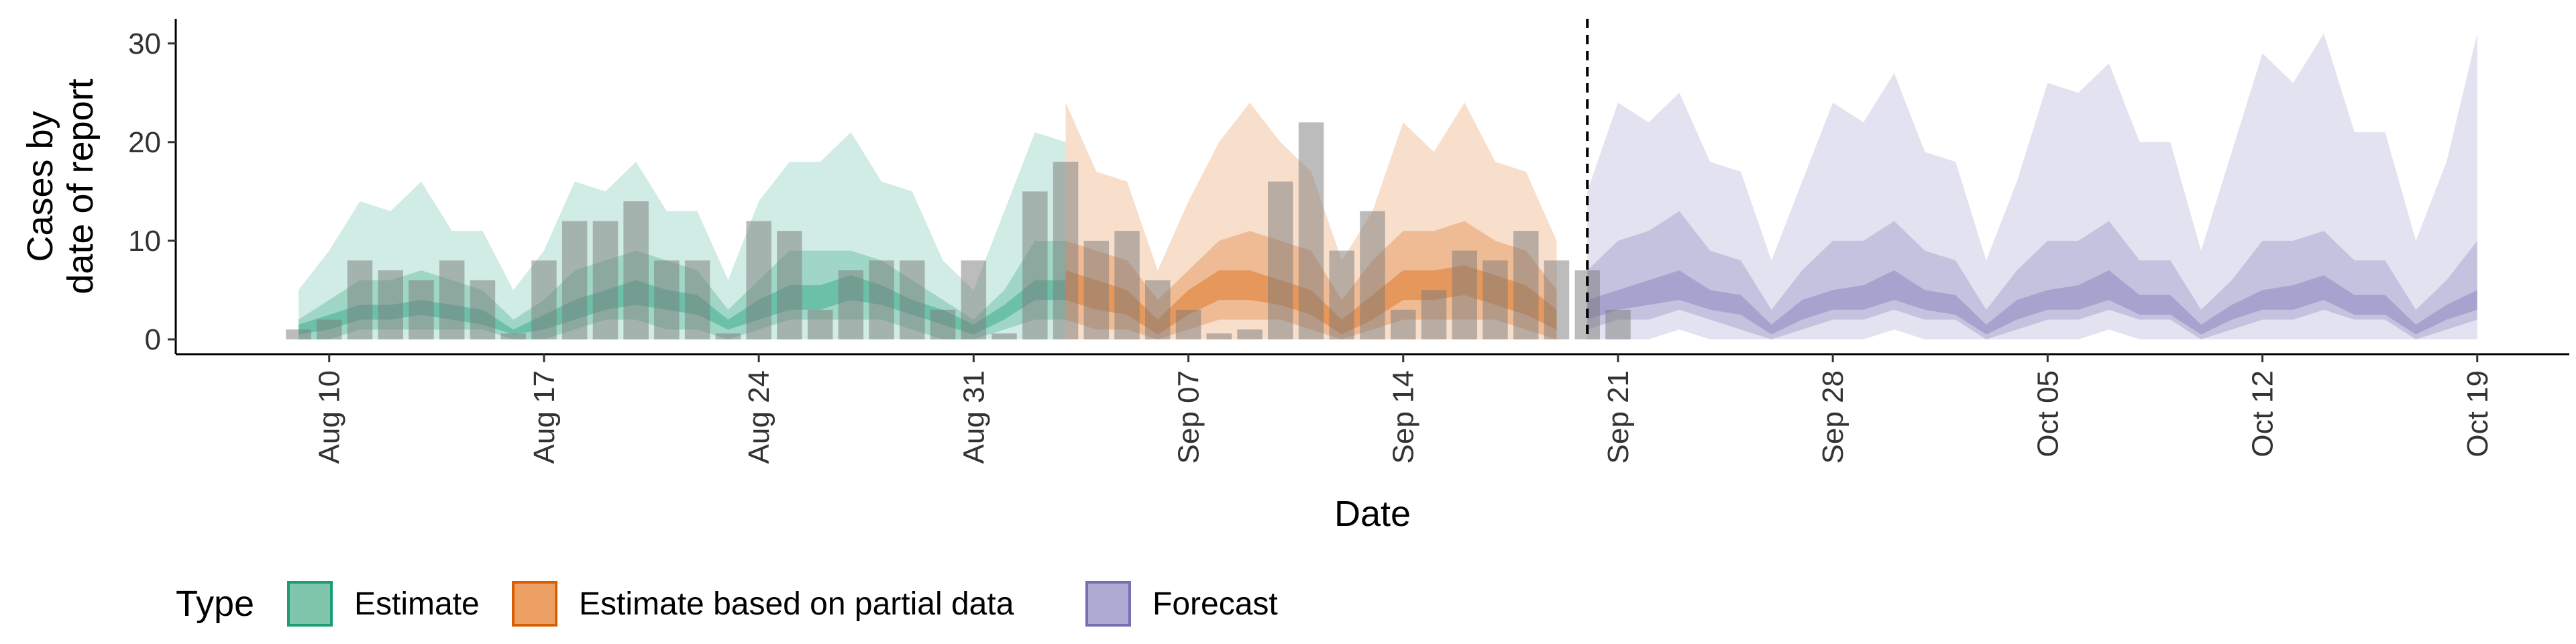 Image resolution: width=2576 pixels, height=644 pixels. I want to click on x-tick-label: Oct 12, so click(2263, 414).